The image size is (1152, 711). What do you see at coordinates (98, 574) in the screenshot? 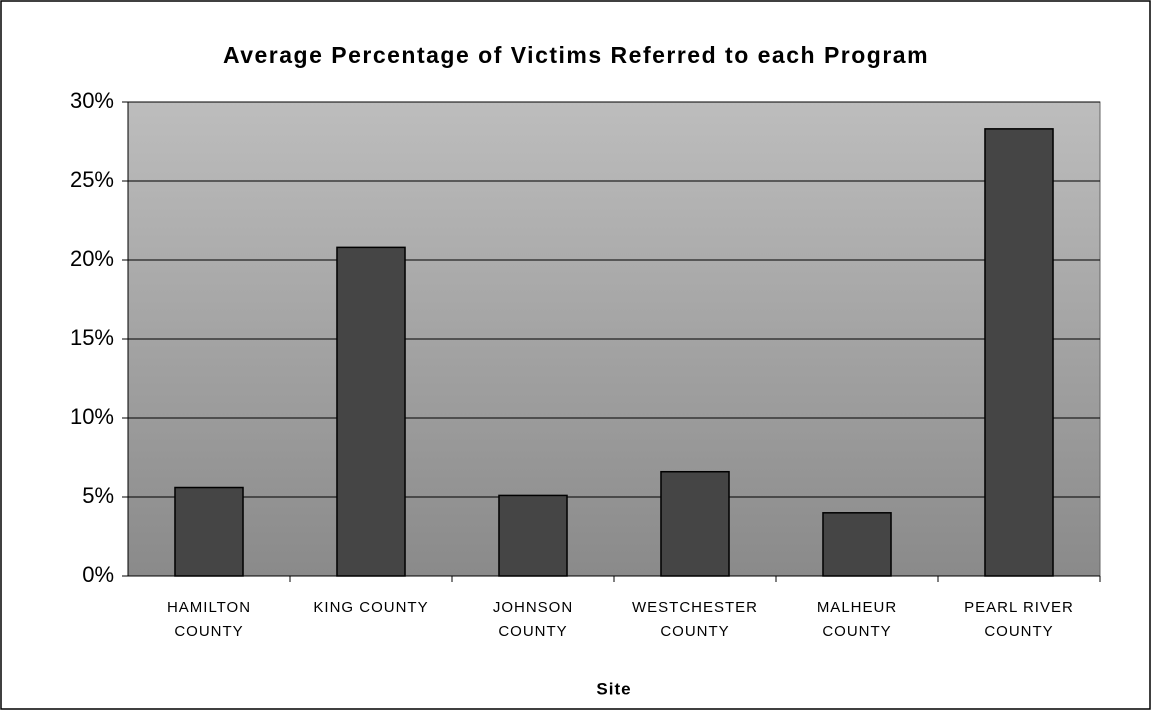
I see `y-tick-label: 0%` at bounding box center [98, 574].